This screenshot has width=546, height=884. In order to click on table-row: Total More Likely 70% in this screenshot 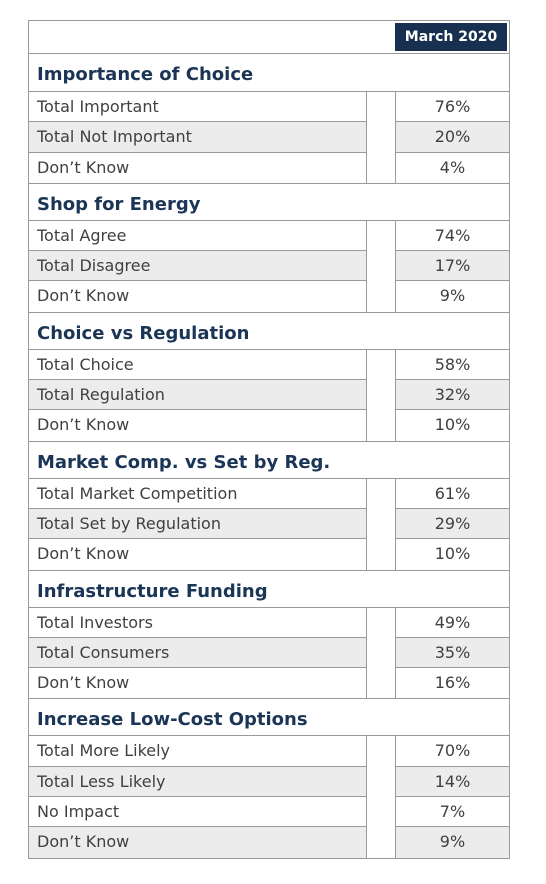, I will do `click(269, 751)`.